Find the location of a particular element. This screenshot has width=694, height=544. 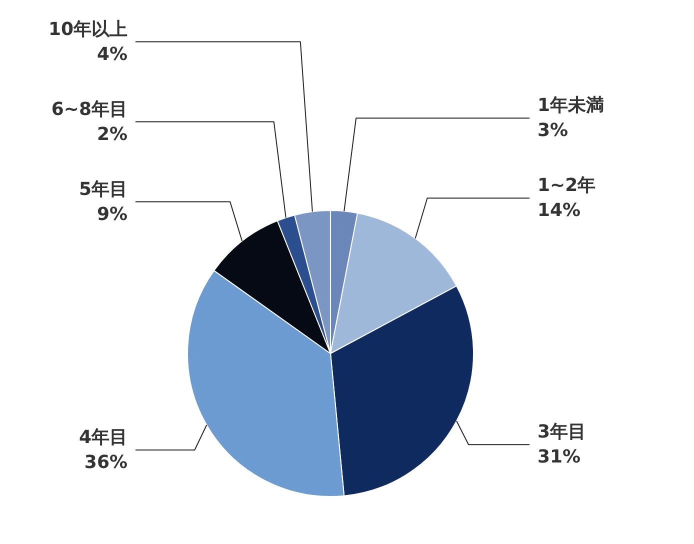

slice-label: 3年目 is located at coordinates (562, 432).